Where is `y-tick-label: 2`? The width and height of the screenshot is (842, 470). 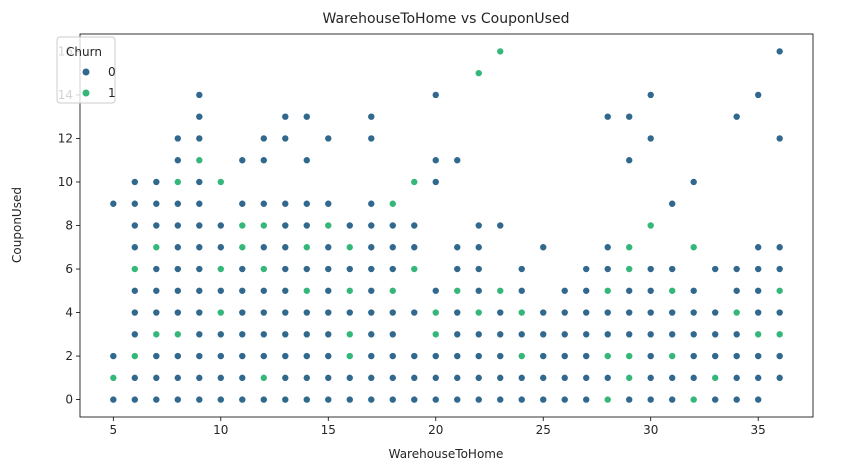
y-tick-label: 2 is located at coordinates (69, 356).